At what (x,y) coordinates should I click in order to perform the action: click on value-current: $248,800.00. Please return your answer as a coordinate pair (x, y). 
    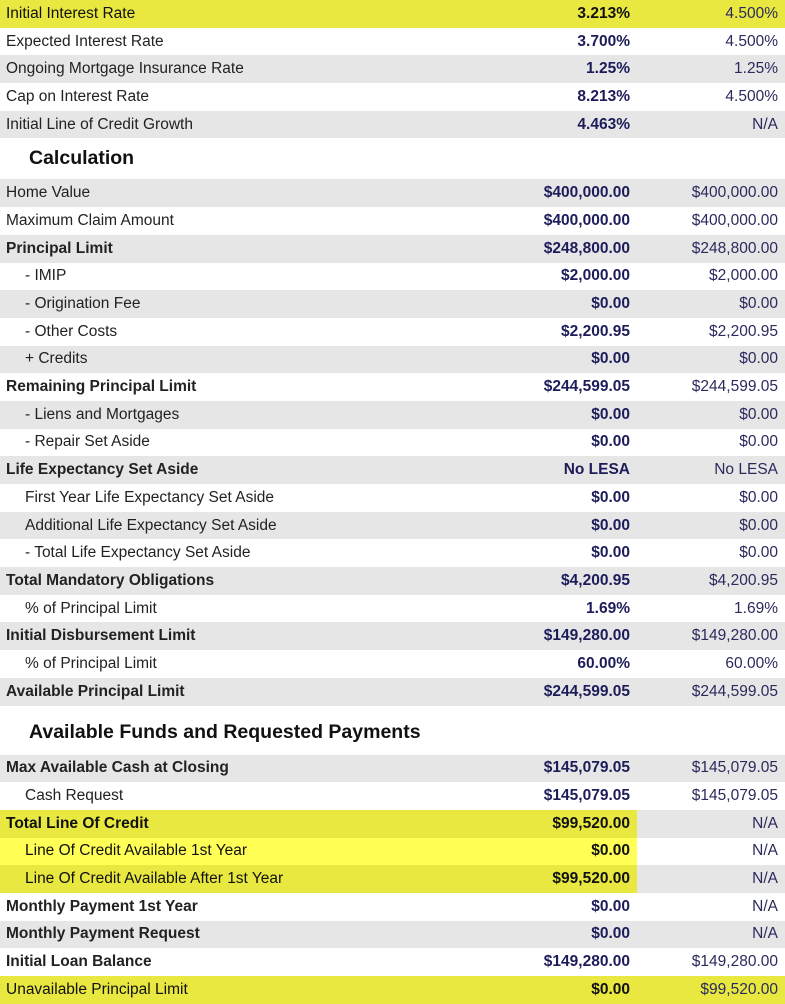
    Looking at the image, I should click on (586, 248).